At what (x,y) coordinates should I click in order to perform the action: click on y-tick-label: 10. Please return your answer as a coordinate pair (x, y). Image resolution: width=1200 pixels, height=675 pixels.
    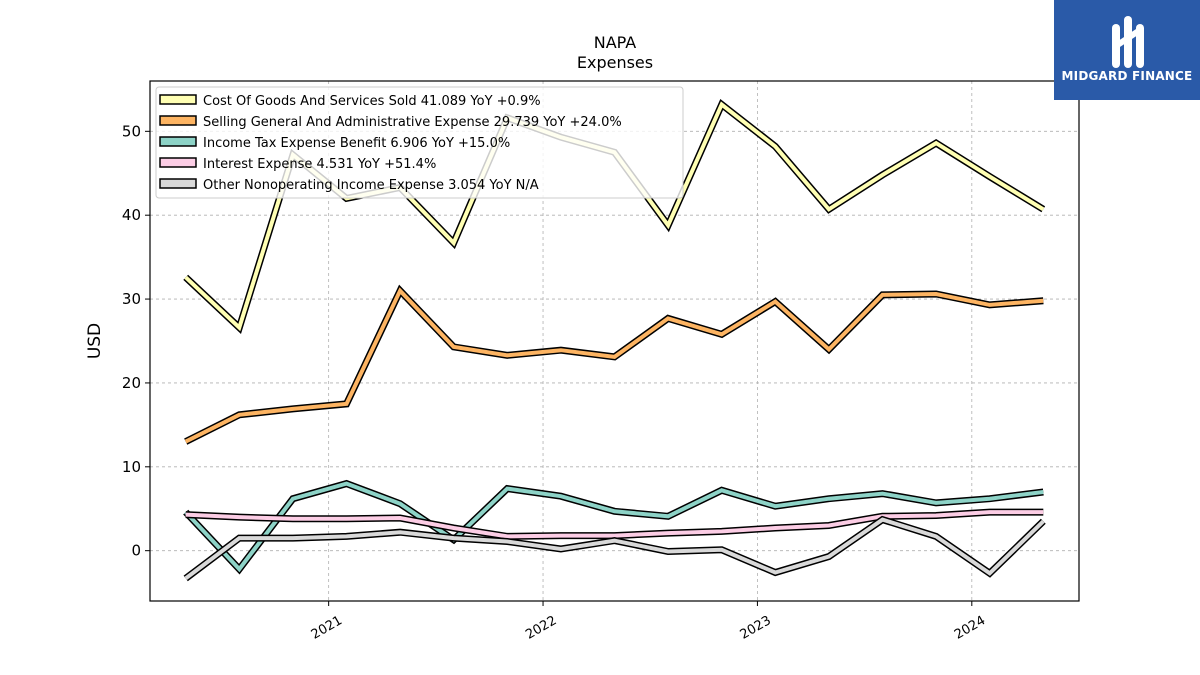
    Looking at the image, I should click on (131, 467).